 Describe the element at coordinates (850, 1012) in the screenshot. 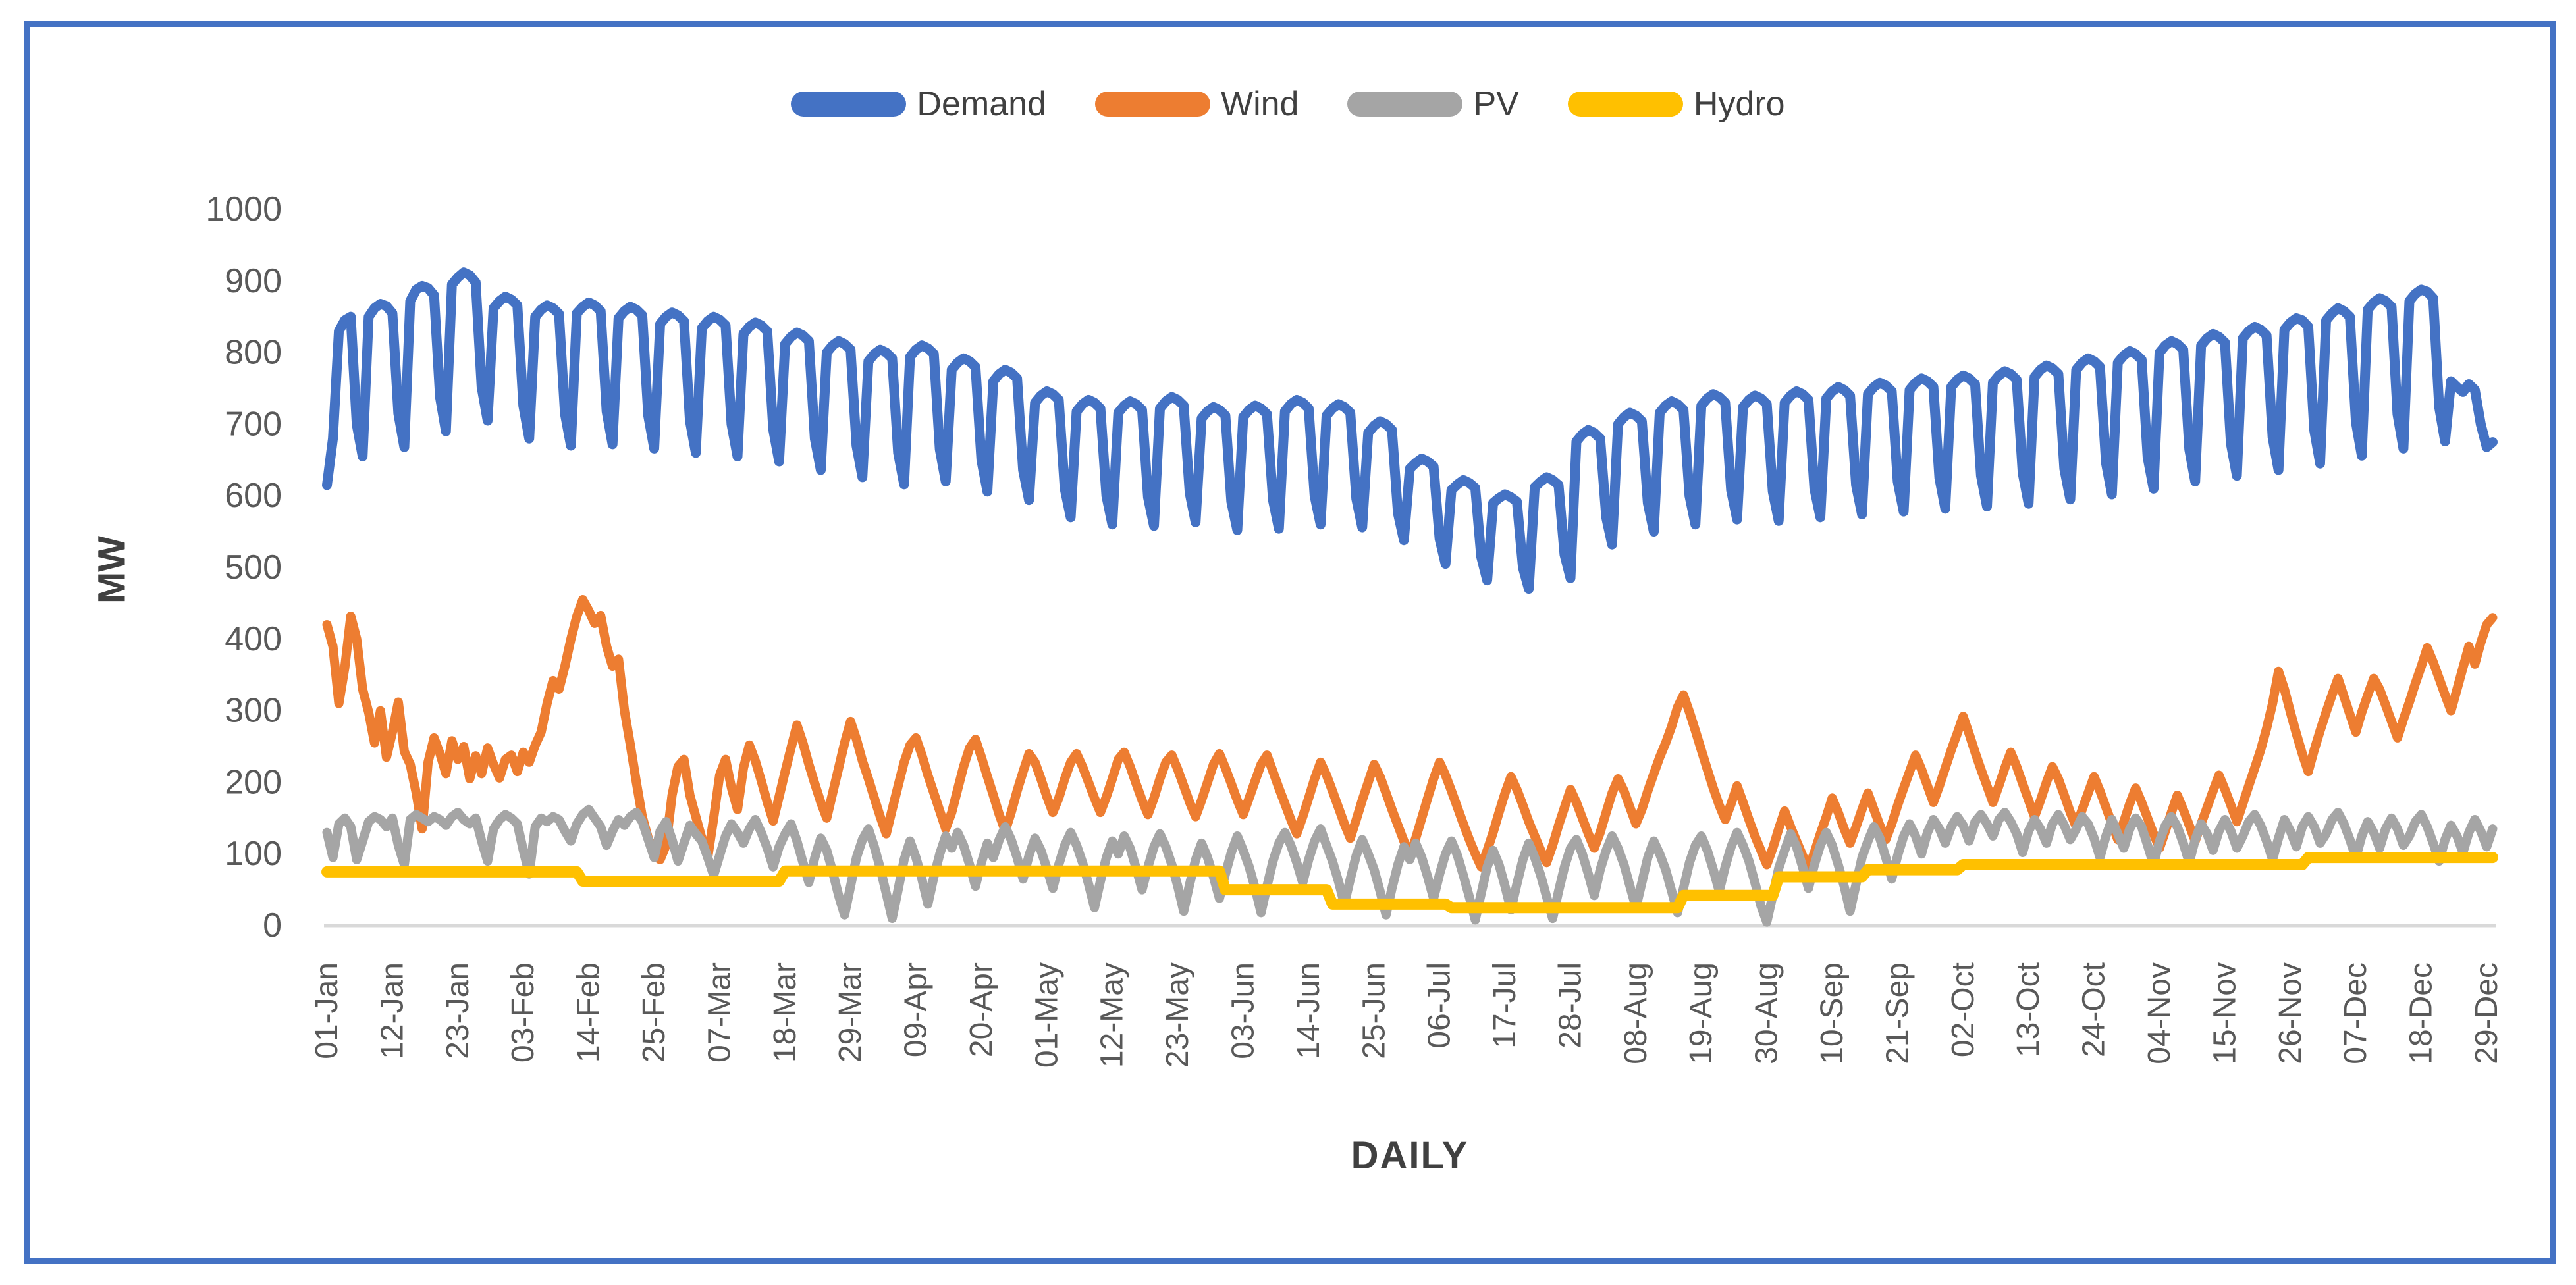

I see `x-tick-label: 29-Mar` at that location.